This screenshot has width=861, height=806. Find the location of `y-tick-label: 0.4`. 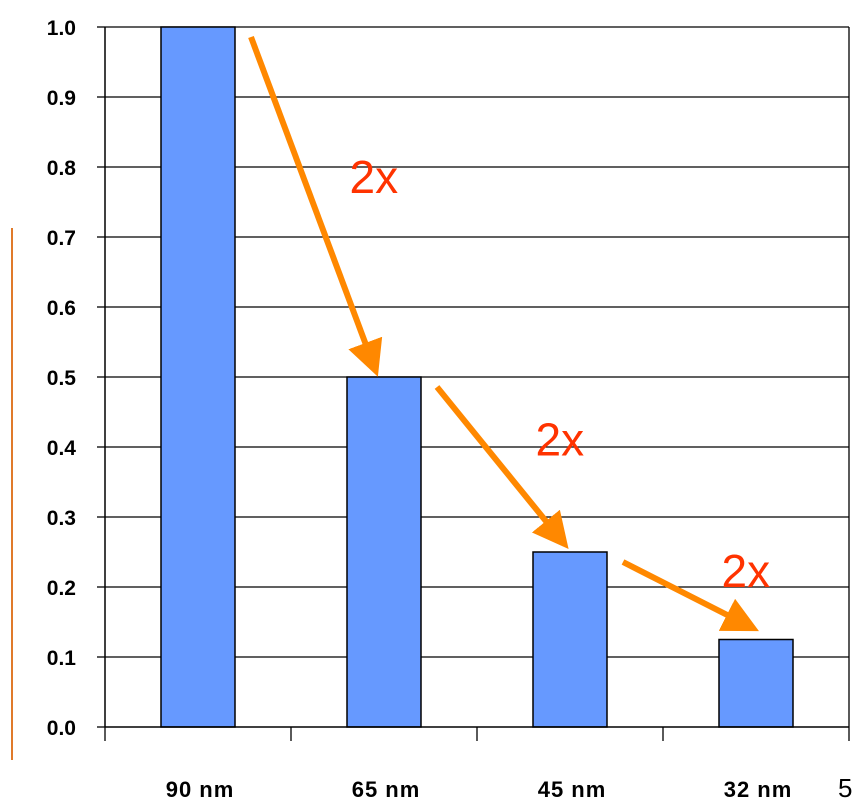

y-tick-label: 0.4 is located at coordinates (62, 448).